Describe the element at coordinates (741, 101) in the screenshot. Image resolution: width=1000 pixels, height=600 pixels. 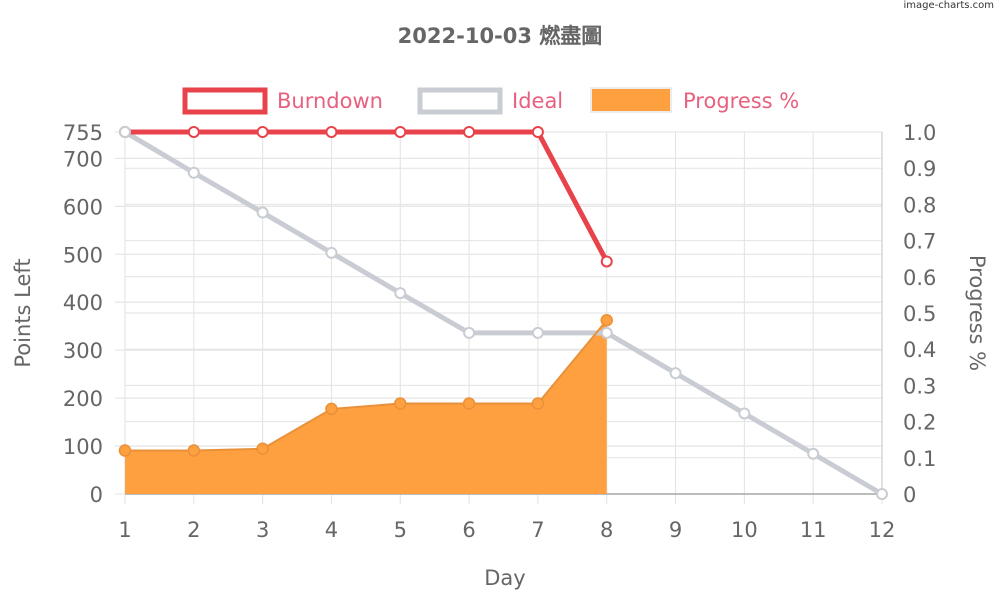
I see `legend-label: Progress %` at that location.